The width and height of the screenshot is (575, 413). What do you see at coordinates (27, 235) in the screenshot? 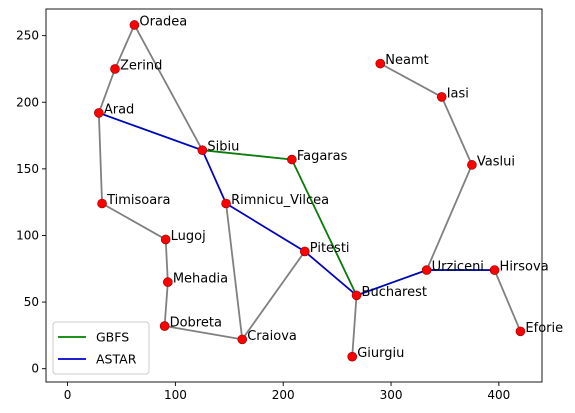
I see `y-tick-label: 100` at bounding box center [27, 235].